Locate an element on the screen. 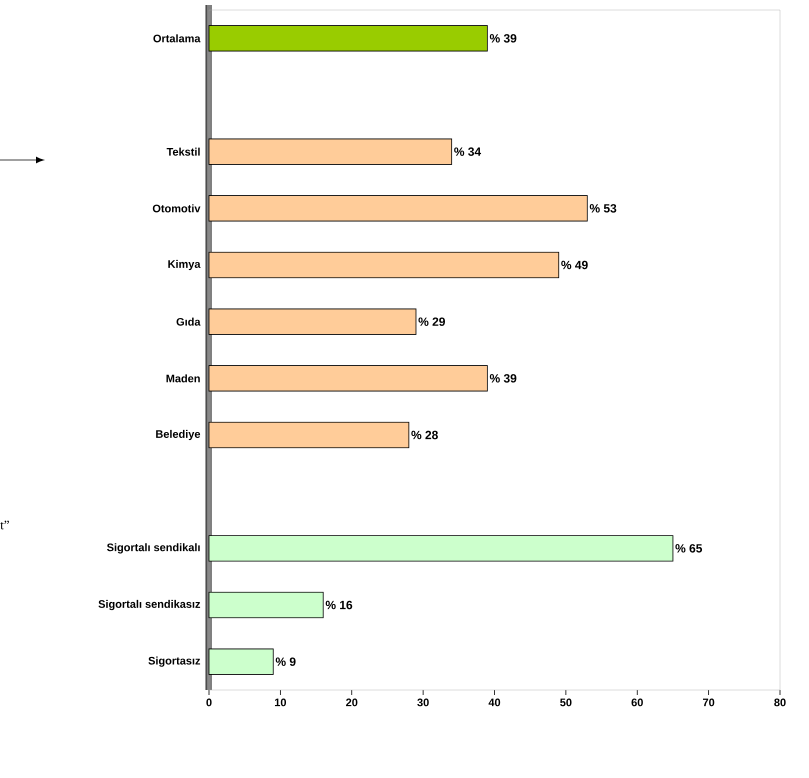  x-tick-label: 40 is located at coordinates (494, 702).